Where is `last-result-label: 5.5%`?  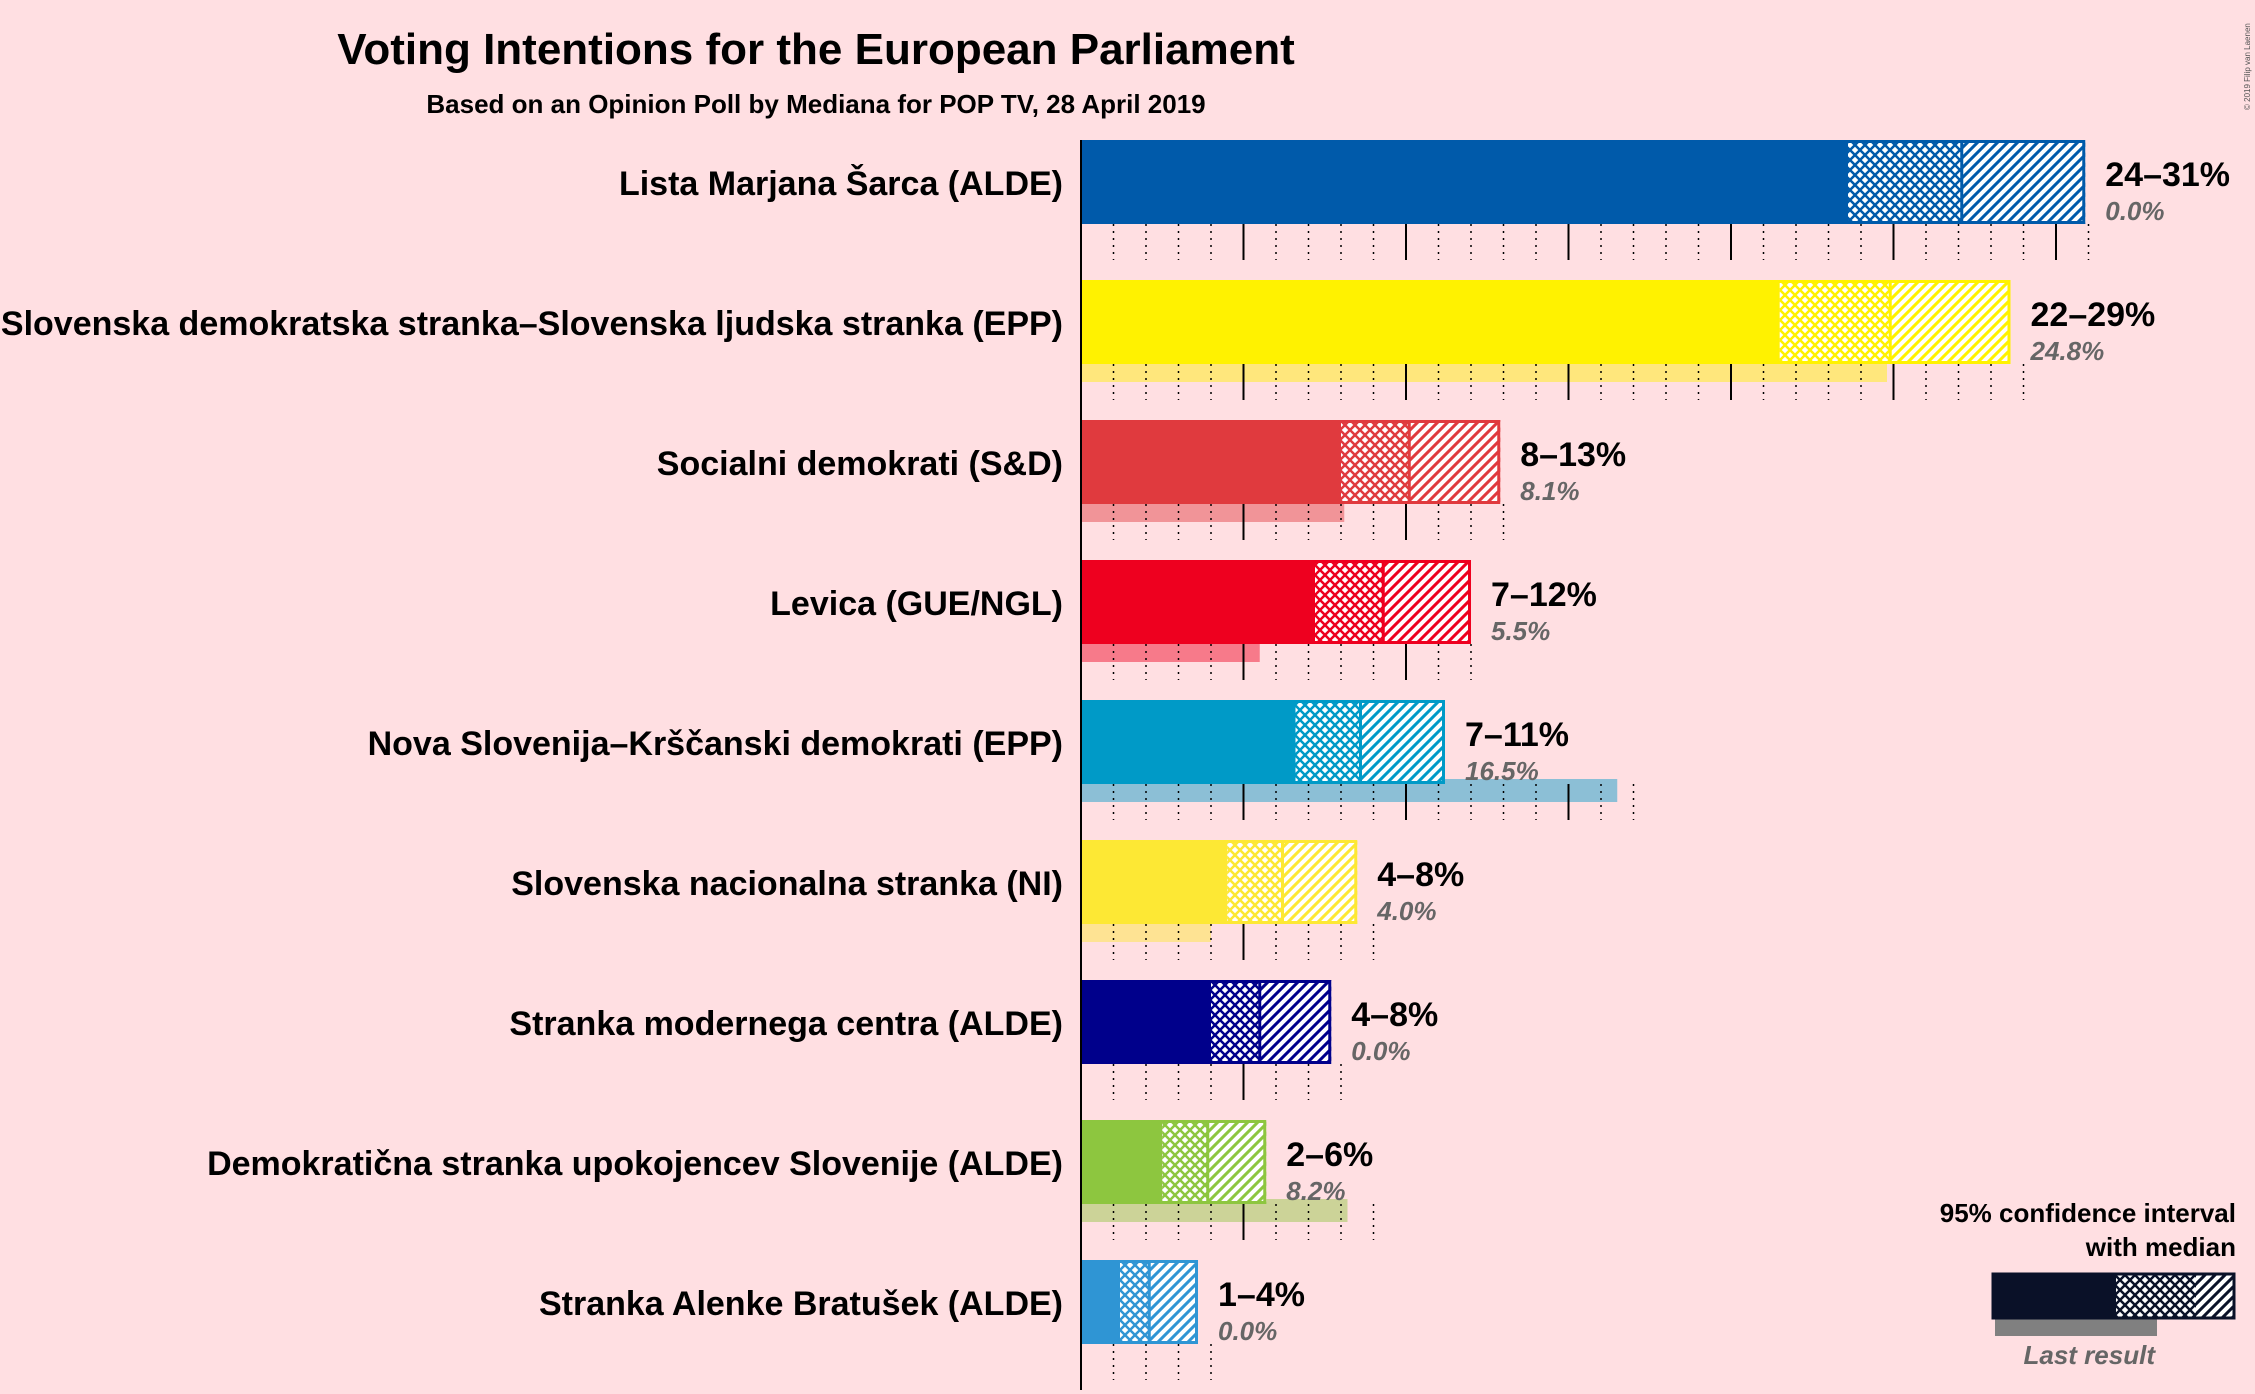 last-result-label: 5.5% is located at coordinates (1520, 631).